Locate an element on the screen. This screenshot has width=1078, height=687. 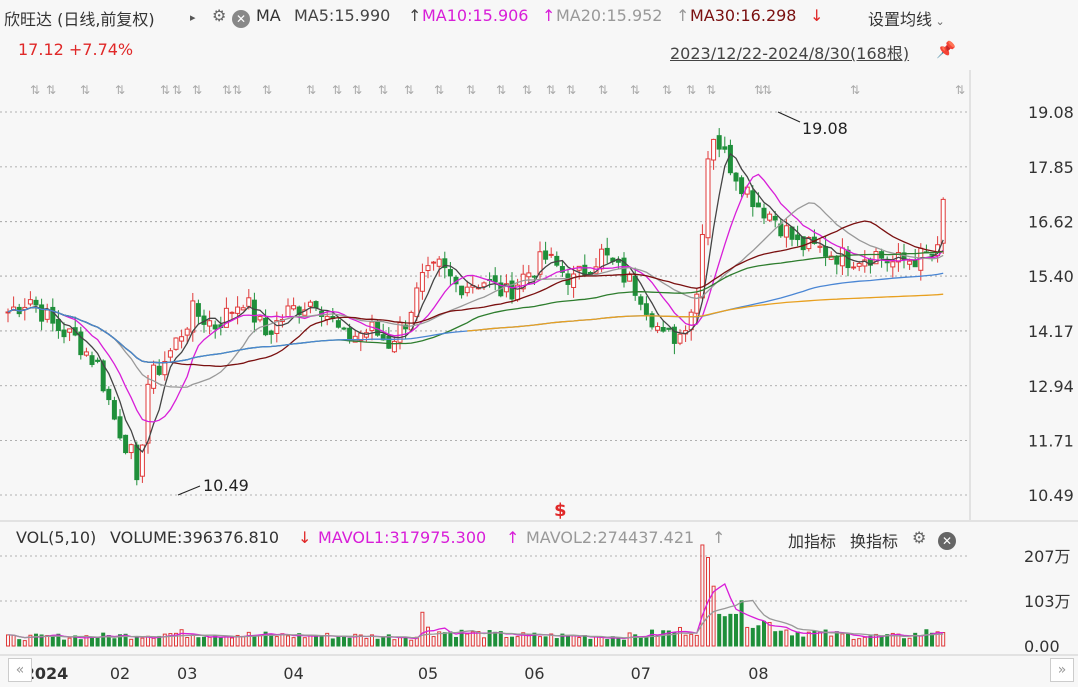
scroll-left-button: « is located at coordinates (20, 670).